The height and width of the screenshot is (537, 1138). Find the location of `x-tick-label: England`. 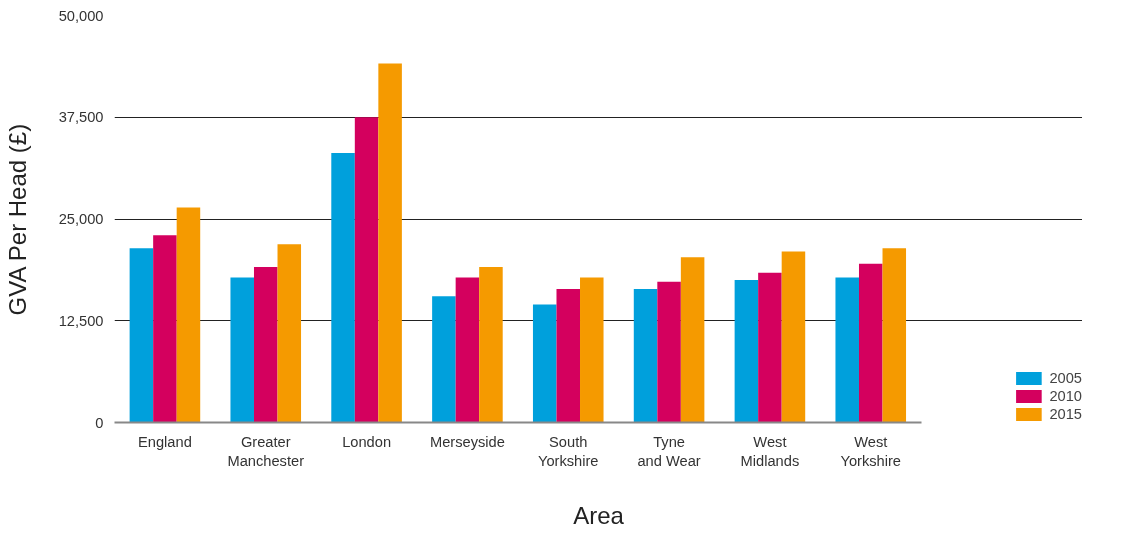

x-tick-label: England is located at coordinates (165, 441).